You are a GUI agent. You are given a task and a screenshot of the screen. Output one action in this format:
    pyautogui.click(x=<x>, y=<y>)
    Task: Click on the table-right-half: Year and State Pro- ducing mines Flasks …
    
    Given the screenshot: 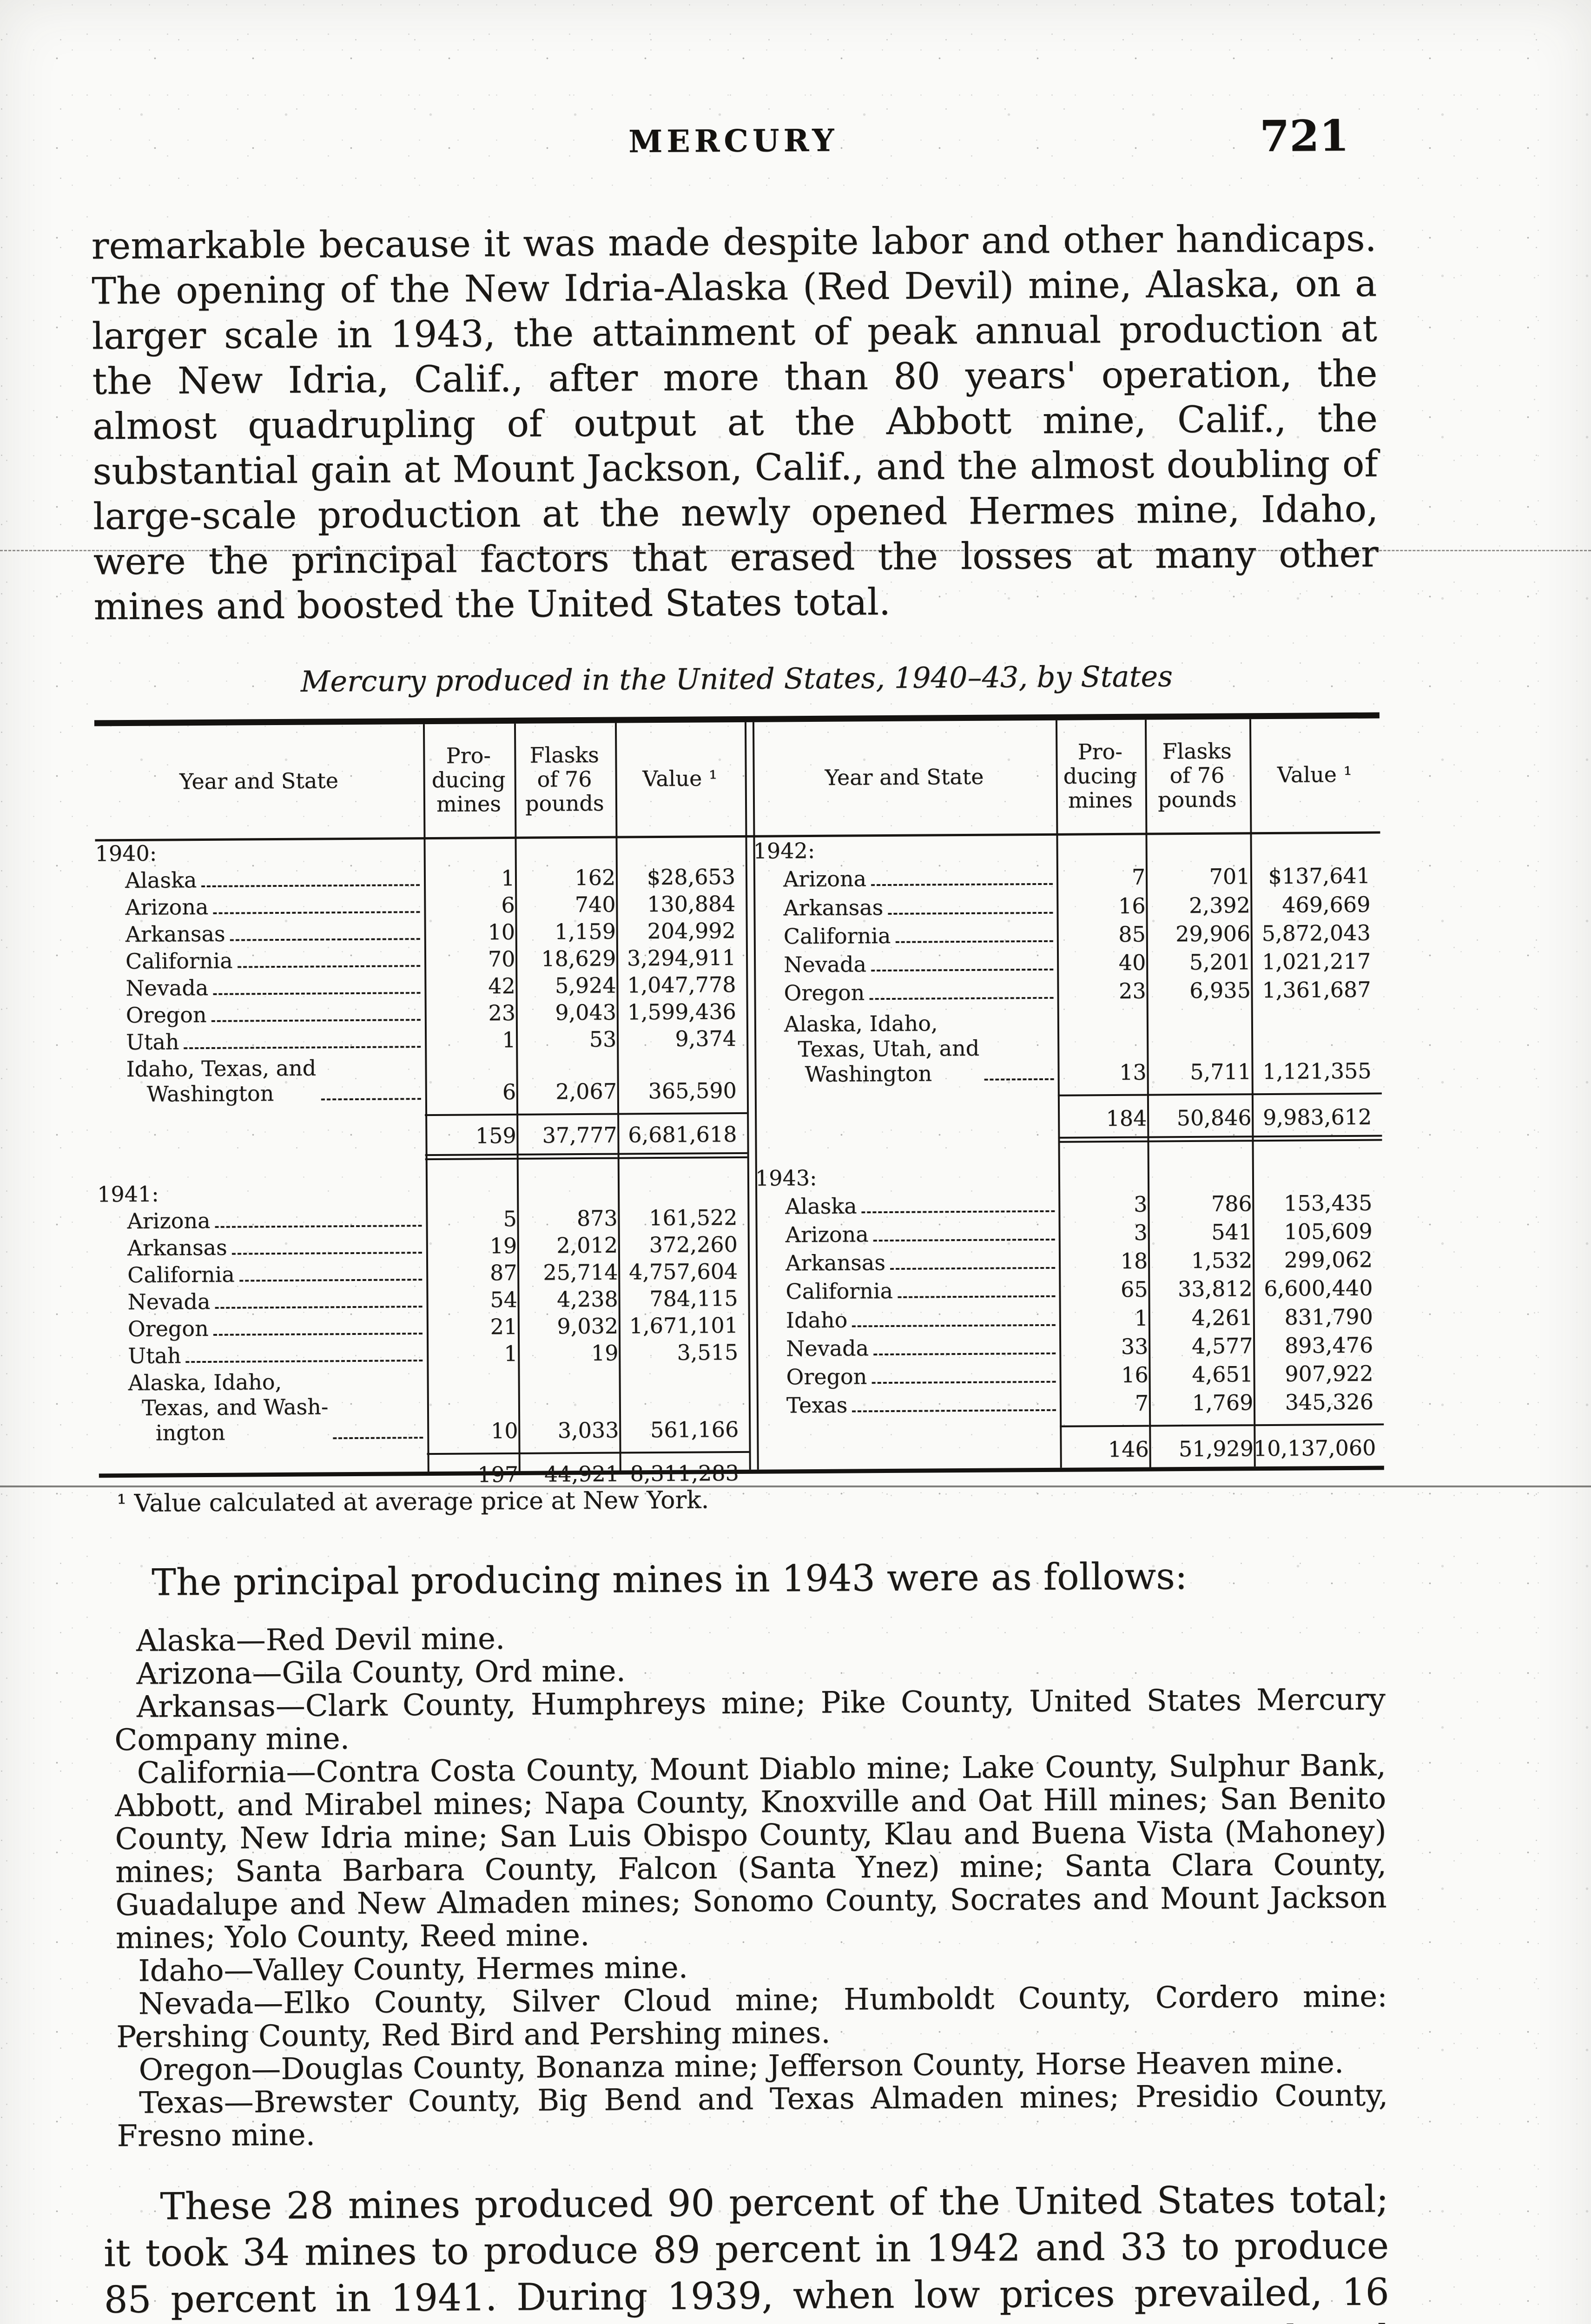 What is the action you would take?
    pyautogui.click(x=1068, y=1094)
    